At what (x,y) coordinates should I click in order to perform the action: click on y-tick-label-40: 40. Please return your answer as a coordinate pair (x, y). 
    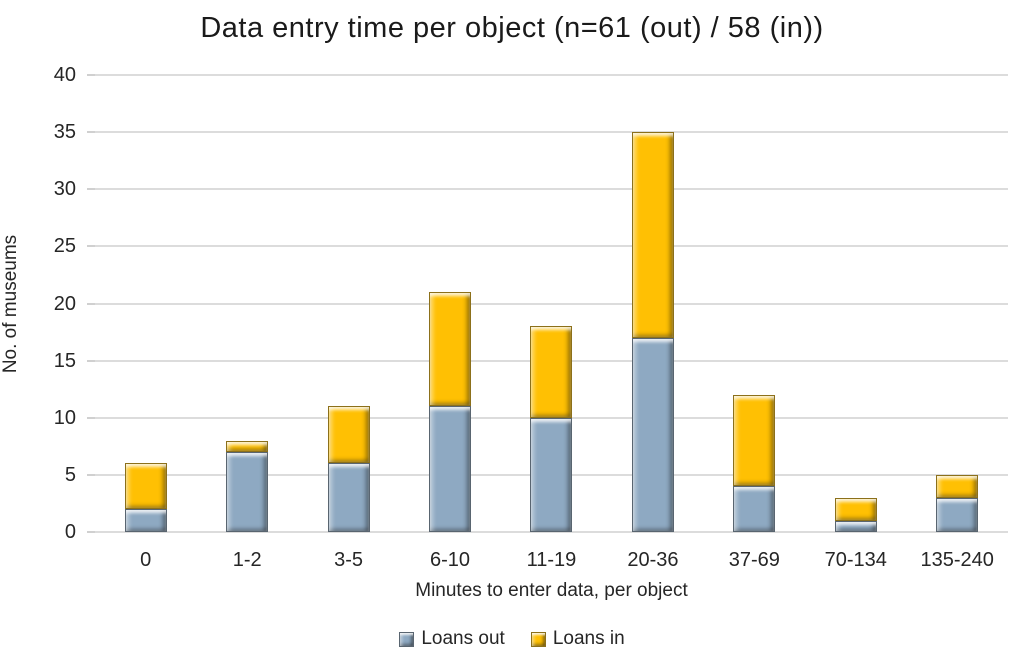
    Looking at the image, I should click on (64, 75).